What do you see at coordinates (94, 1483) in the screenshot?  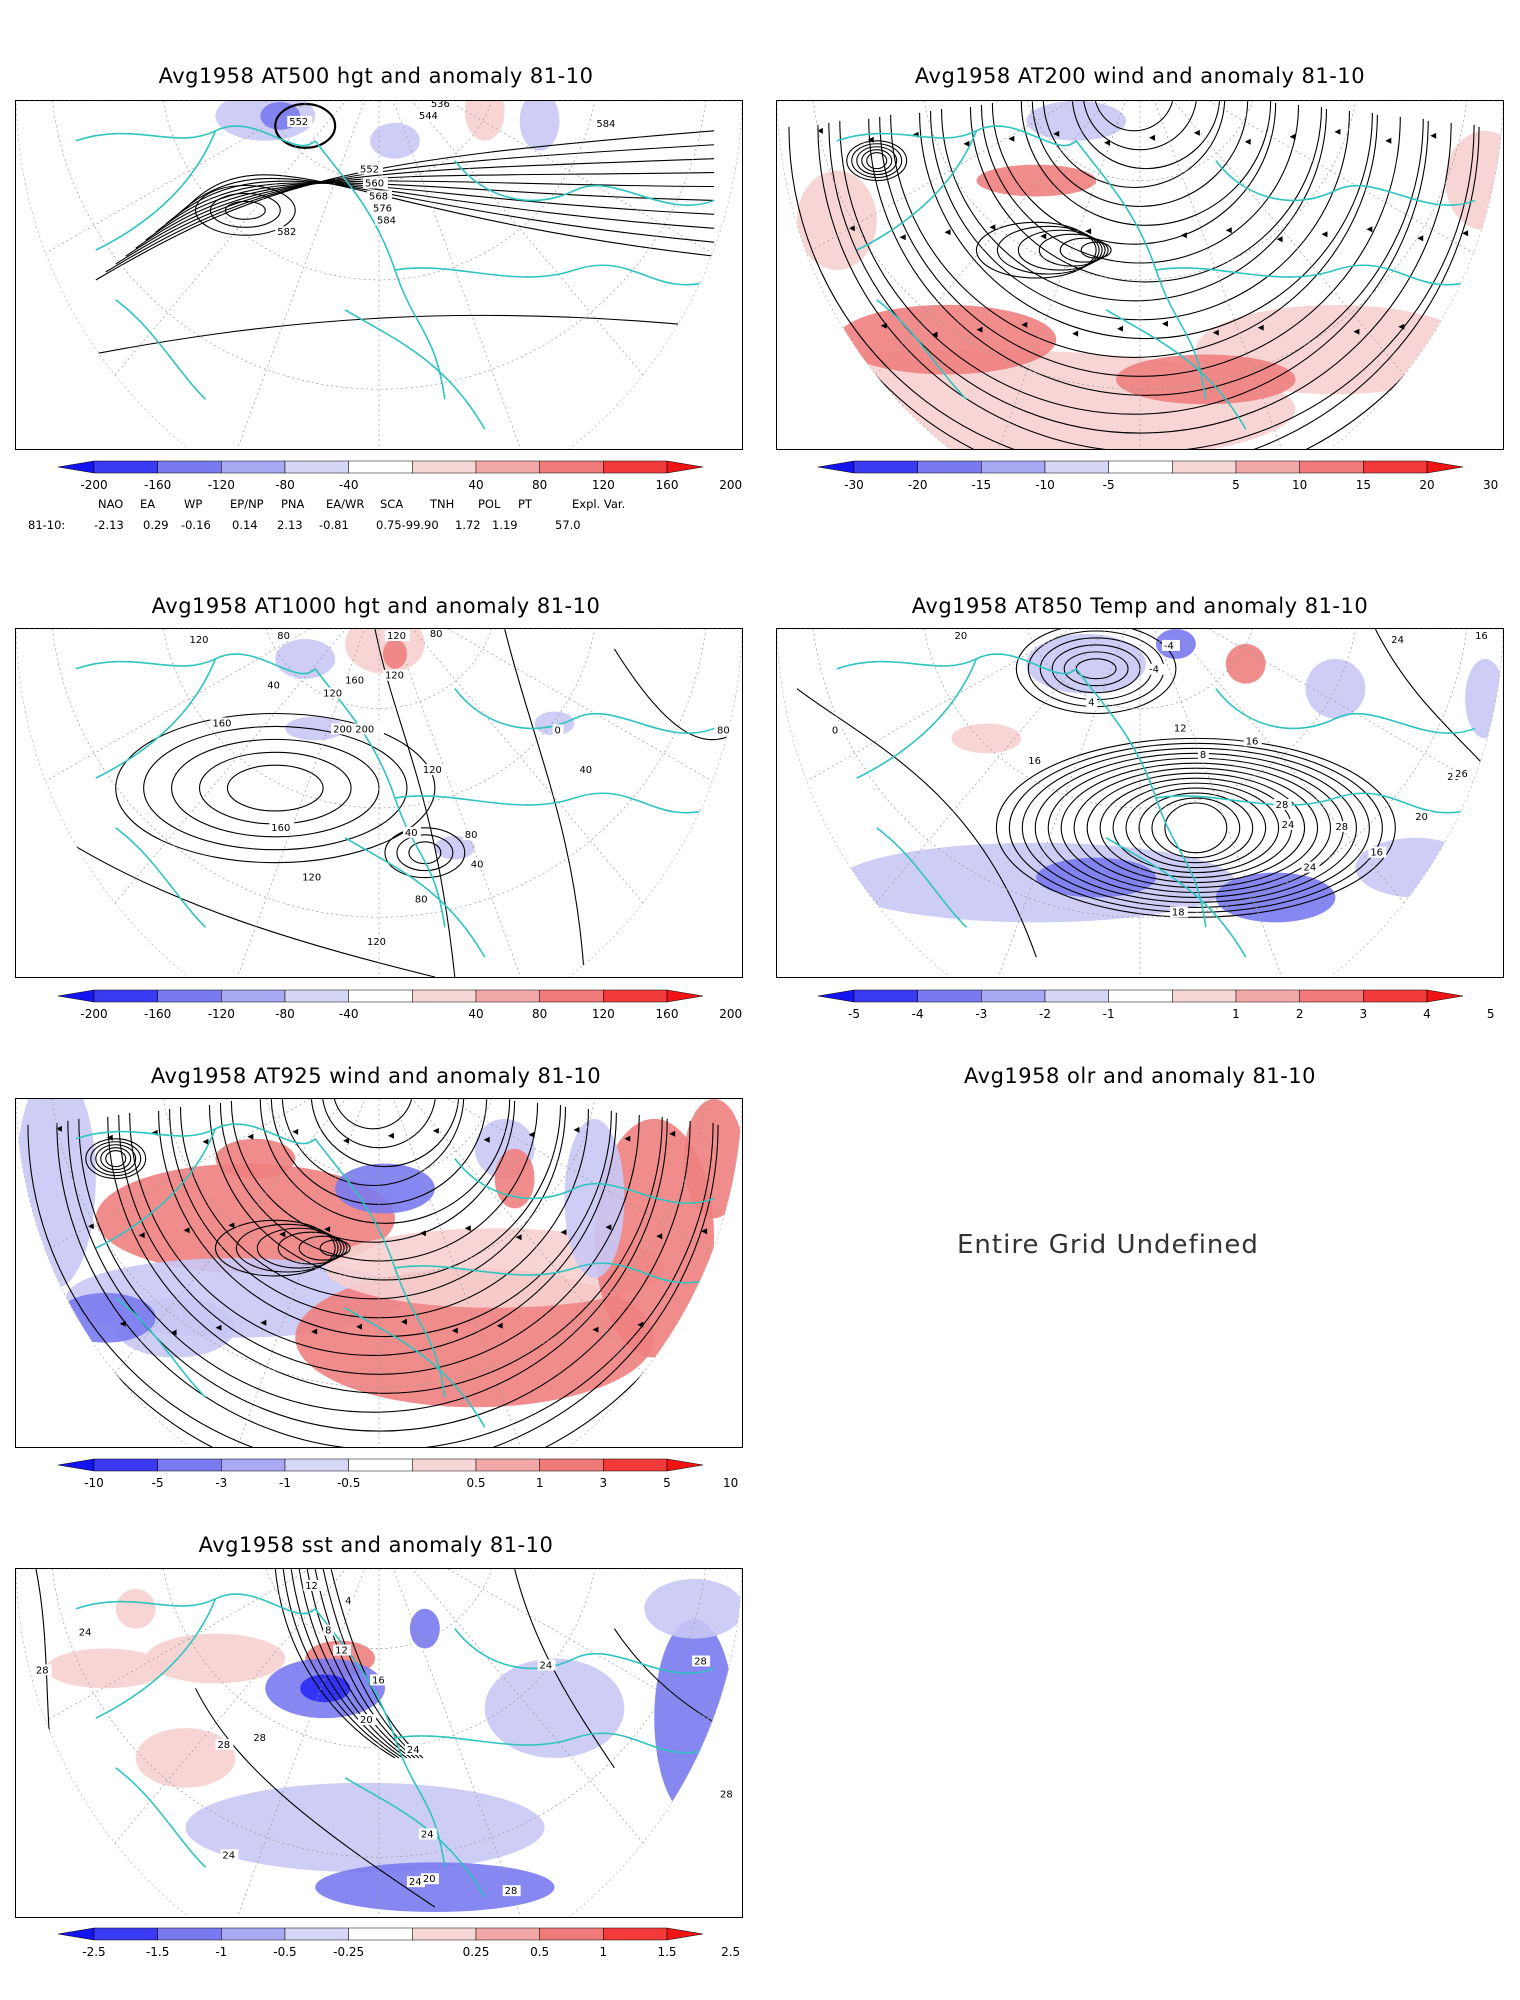 I see `colorbar-tick-label: -10` at bounding box center [94, 1483].